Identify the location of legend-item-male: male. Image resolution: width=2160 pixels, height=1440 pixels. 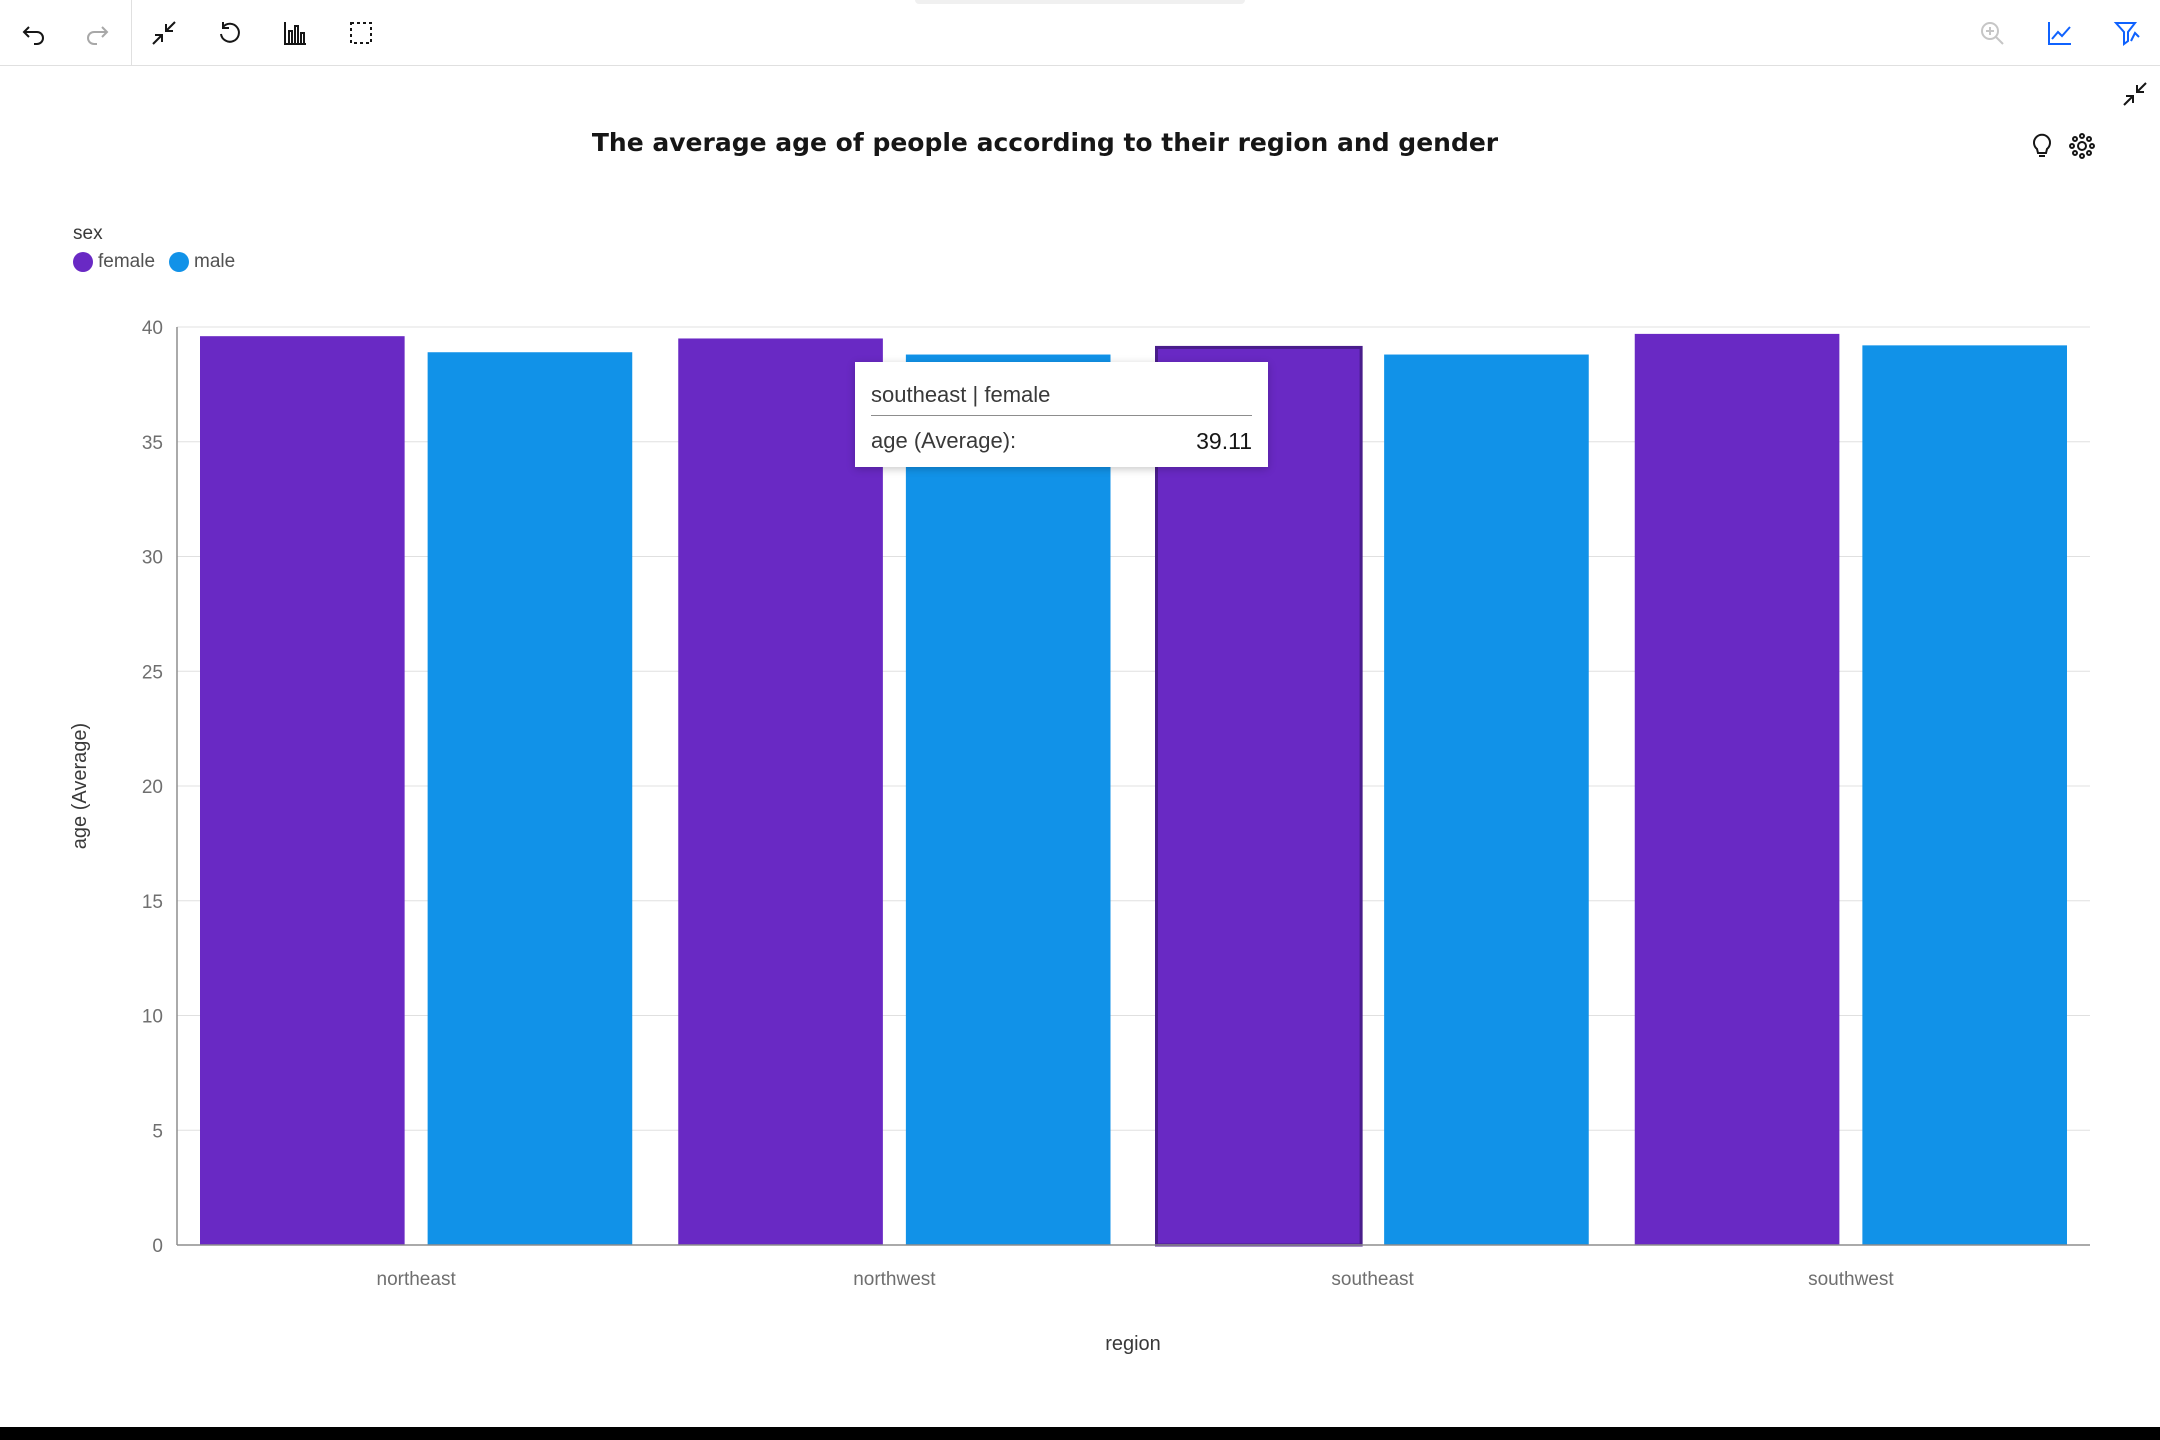
(202, 262).